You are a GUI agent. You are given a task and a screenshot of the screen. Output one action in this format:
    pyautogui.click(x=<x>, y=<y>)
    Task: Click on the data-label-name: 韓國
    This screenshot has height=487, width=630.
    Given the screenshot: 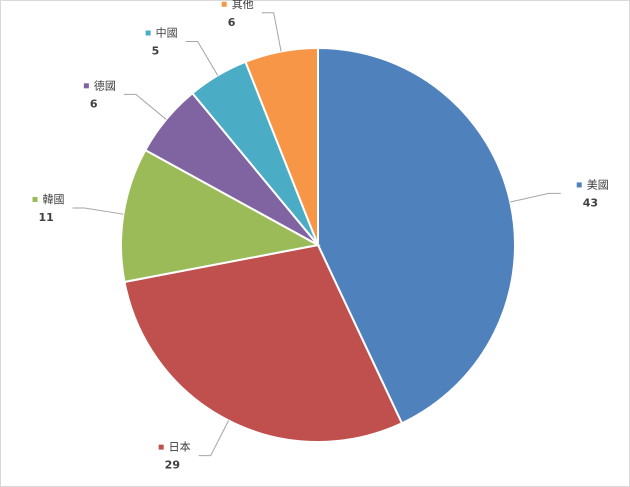 What is the action you would take?
    pyautogui.click(x=54, y=199)
    